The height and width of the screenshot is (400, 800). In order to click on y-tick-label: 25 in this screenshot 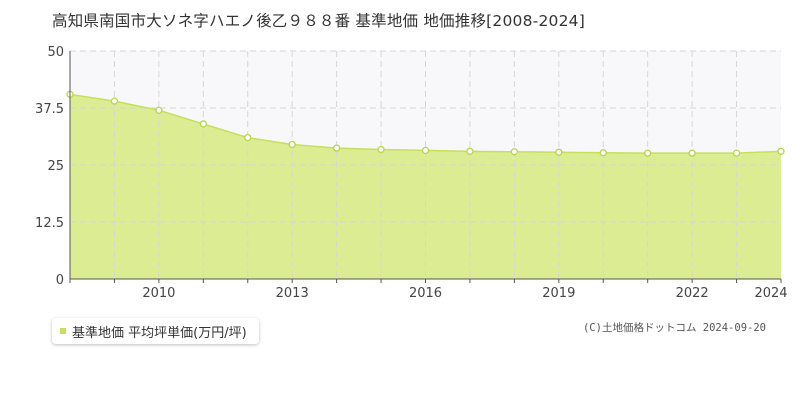, I will do `click(55, 166)`.